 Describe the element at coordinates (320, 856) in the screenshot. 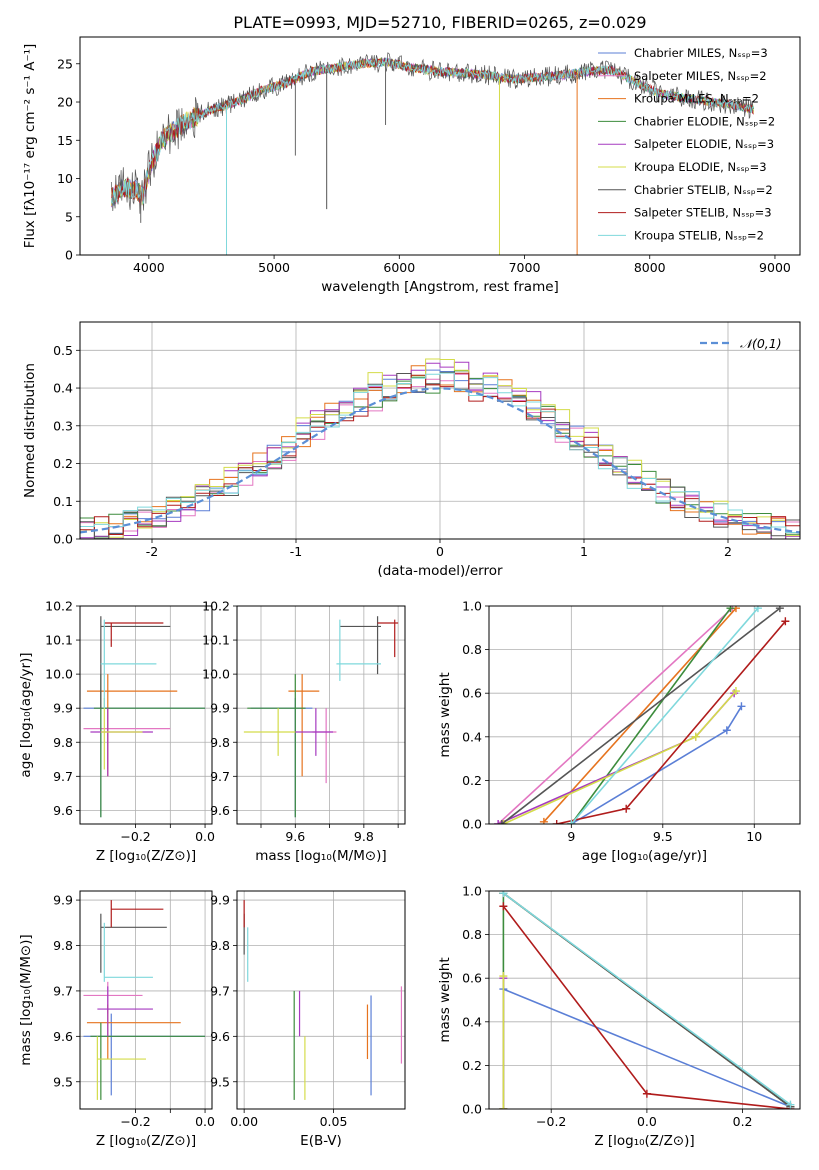

I see `x-axis-label: mass [log₁₀(M/M⊙)]` at that location.